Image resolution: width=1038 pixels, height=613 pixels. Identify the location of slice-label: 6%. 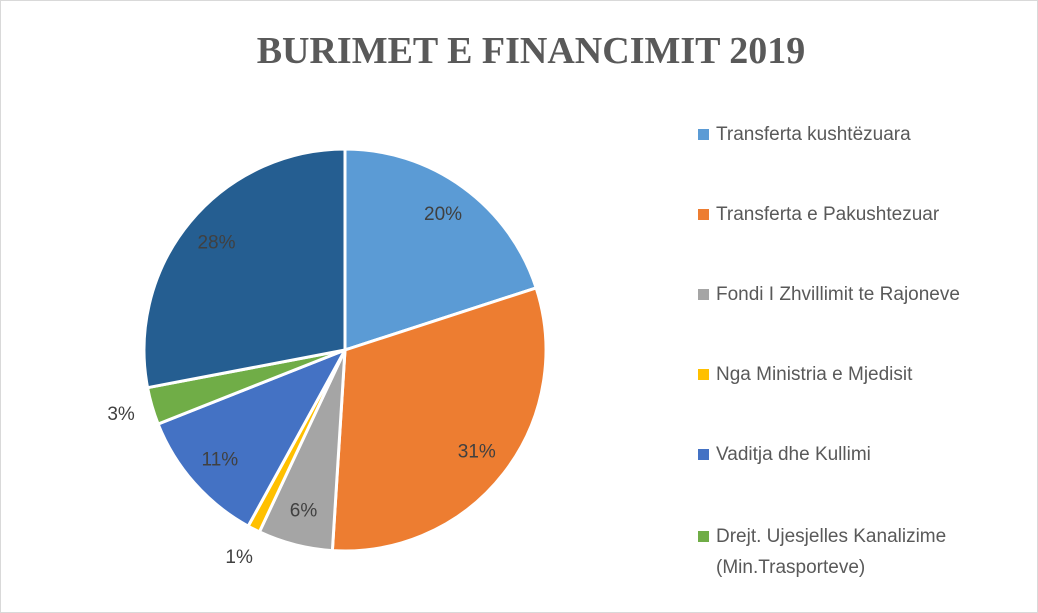
(304, 511).